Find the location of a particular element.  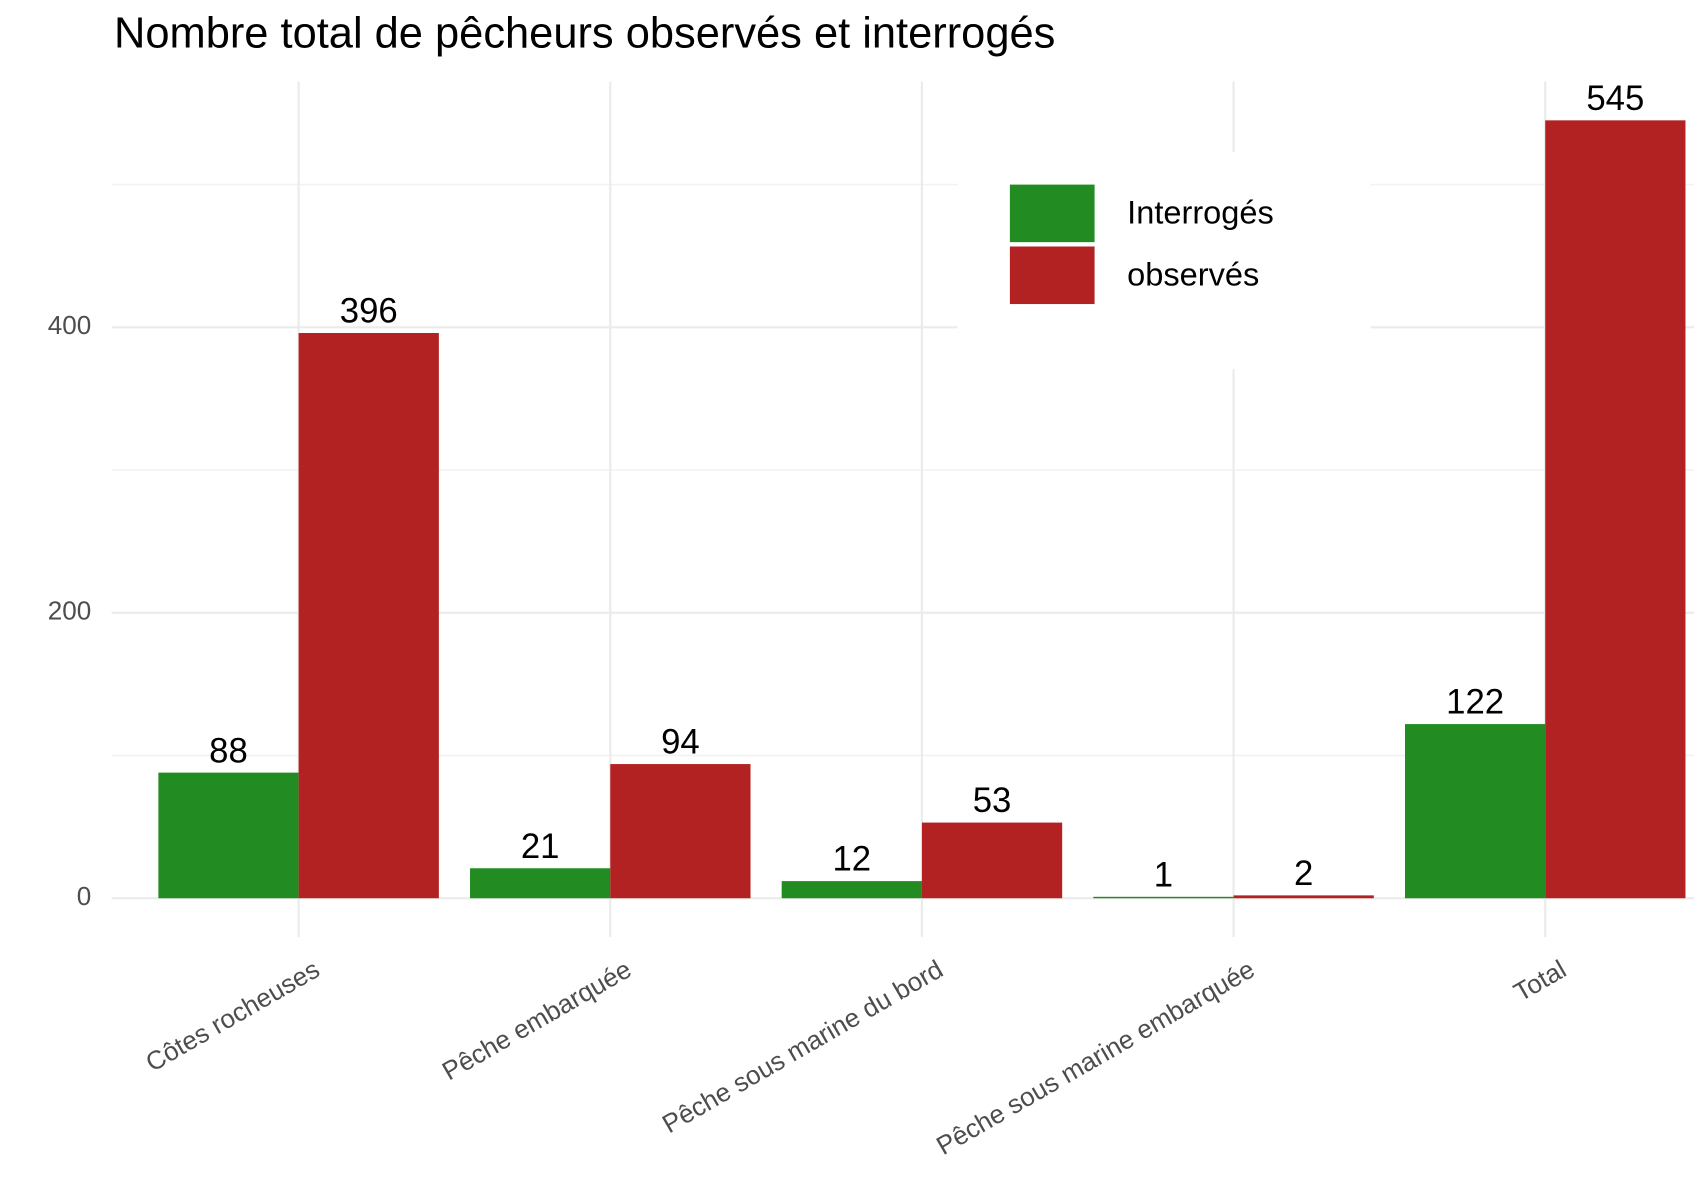

legend-label: Interrogés is located at coordinates (1200, 213).